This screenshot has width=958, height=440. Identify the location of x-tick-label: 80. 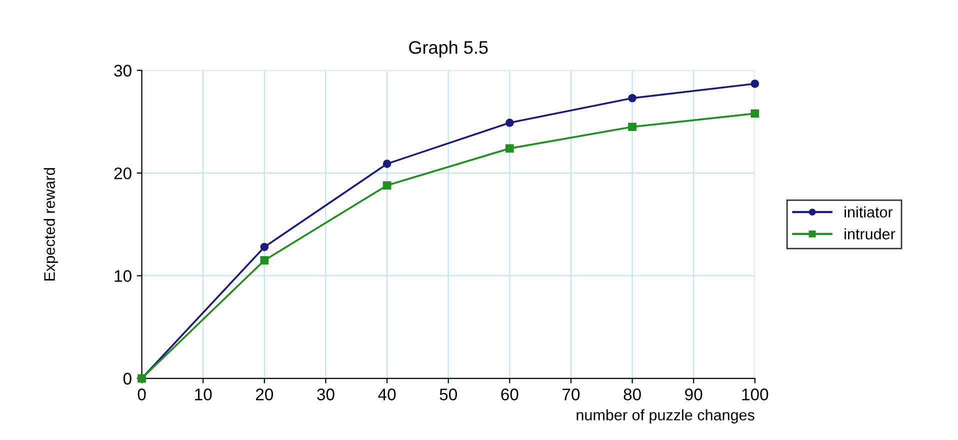
(632, 394).